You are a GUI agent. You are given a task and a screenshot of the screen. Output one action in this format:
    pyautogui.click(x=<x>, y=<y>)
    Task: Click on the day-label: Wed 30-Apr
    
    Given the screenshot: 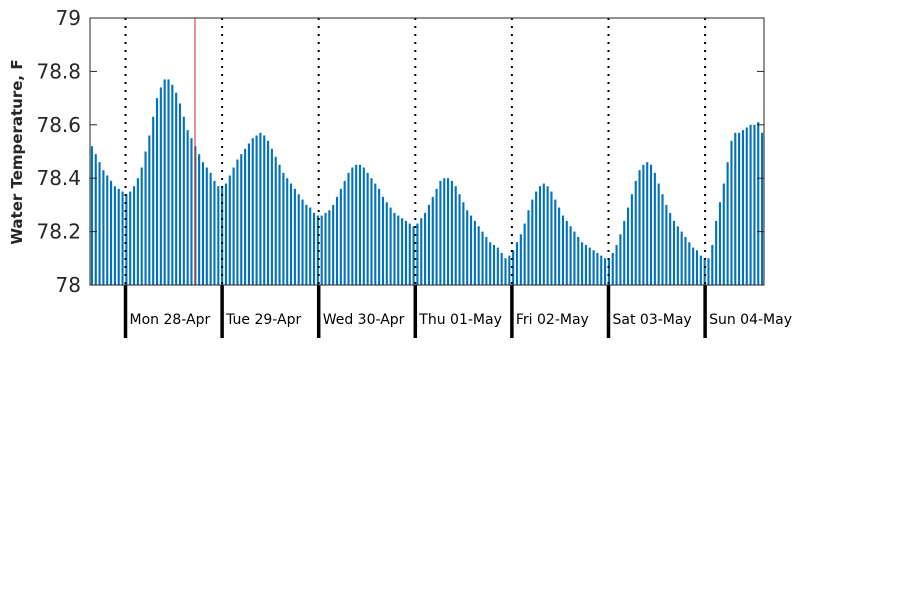 What is the action you would take?
    pyautogui.click(x=364, y=320)
    